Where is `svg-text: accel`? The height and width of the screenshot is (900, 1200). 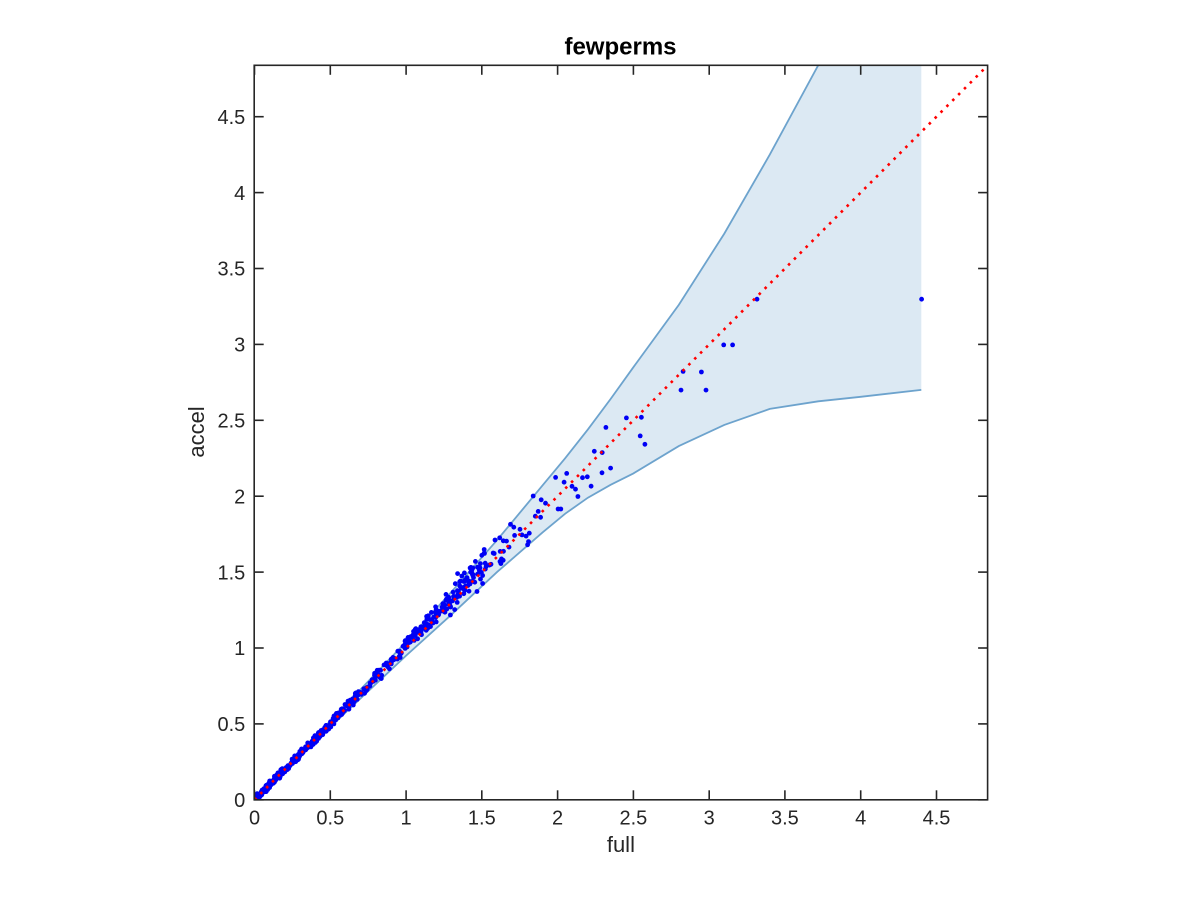 svg-text: accel is located at coordinates (196, 431).